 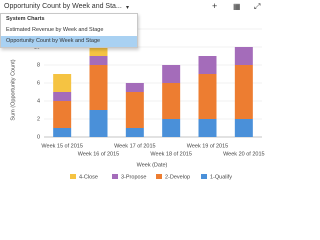 I want to click on y-tick-label: 6, so click(x=38, y=83).